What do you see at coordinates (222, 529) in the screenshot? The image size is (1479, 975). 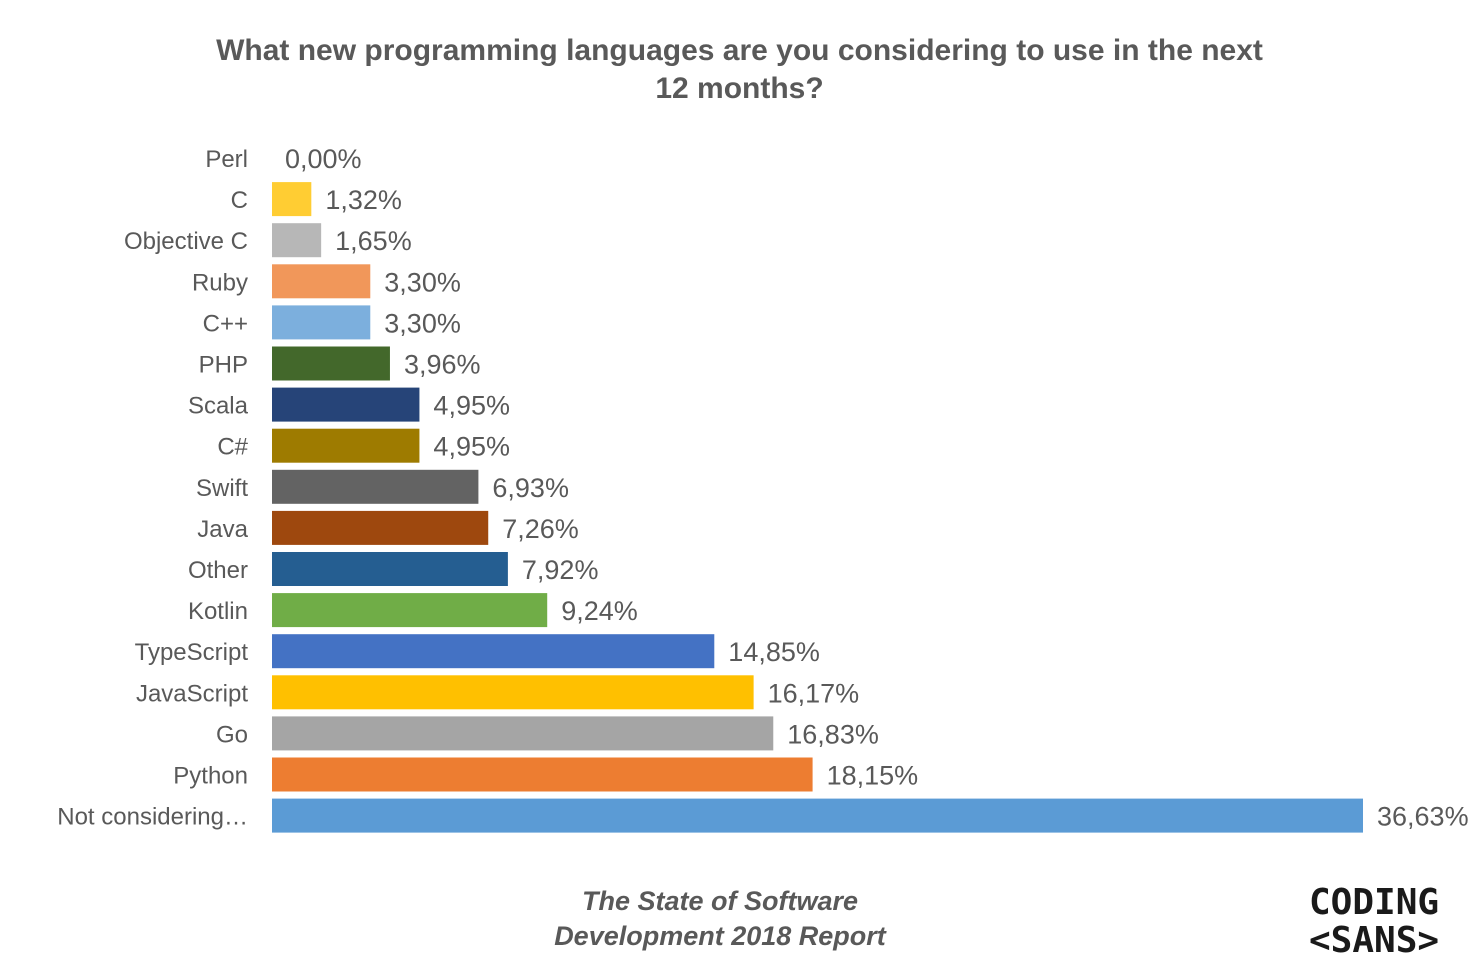 I see `category-label: Java` at bounding box center [222, 529].